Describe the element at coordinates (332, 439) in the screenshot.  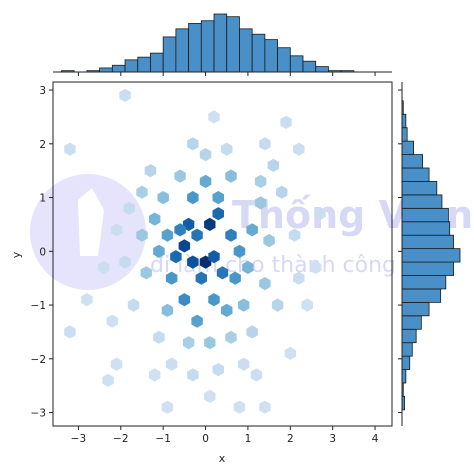
I see `x-tick-label: 3` at that location.